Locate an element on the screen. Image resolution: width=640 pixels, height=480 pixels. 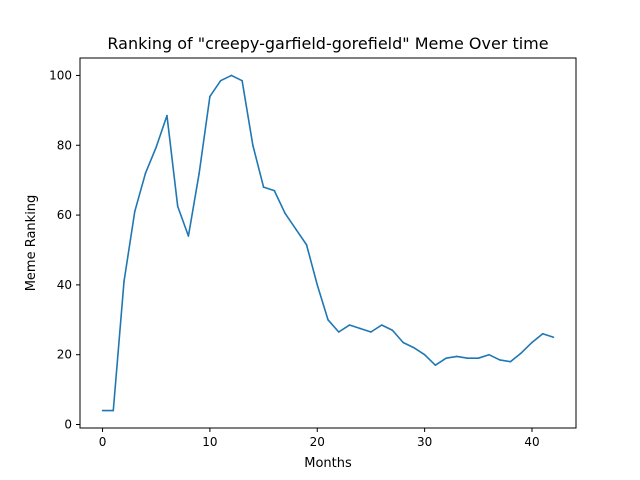
x-tick-label: 40 is located at coordinates (531, 442).